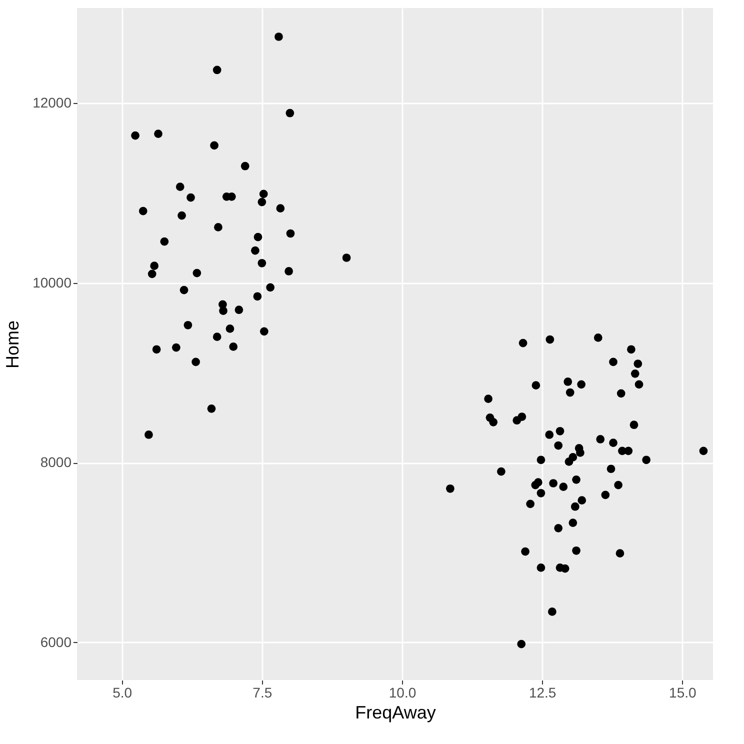 The height and width of the screenshot is (744, 744). What do you see at coordinates (262, 692) in the screenshot?
I see `x-tick-label: 7.5` at bounding box center [262, 692].